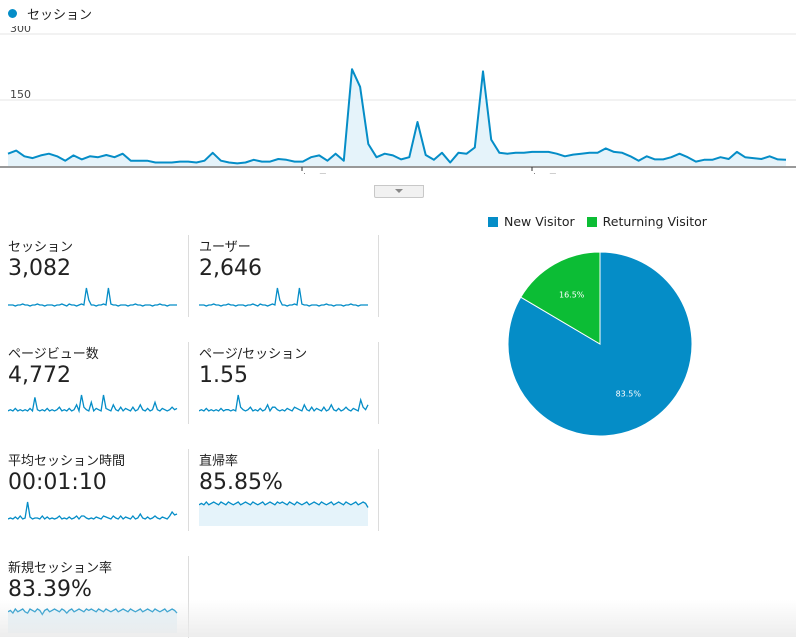  I want to click on x-tick-label: 2016年2月, so click(302, 173).